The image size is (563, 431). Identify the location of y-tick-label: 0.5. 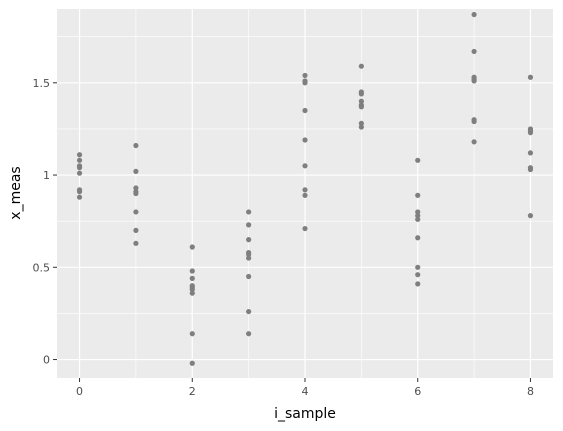
(42, 267).